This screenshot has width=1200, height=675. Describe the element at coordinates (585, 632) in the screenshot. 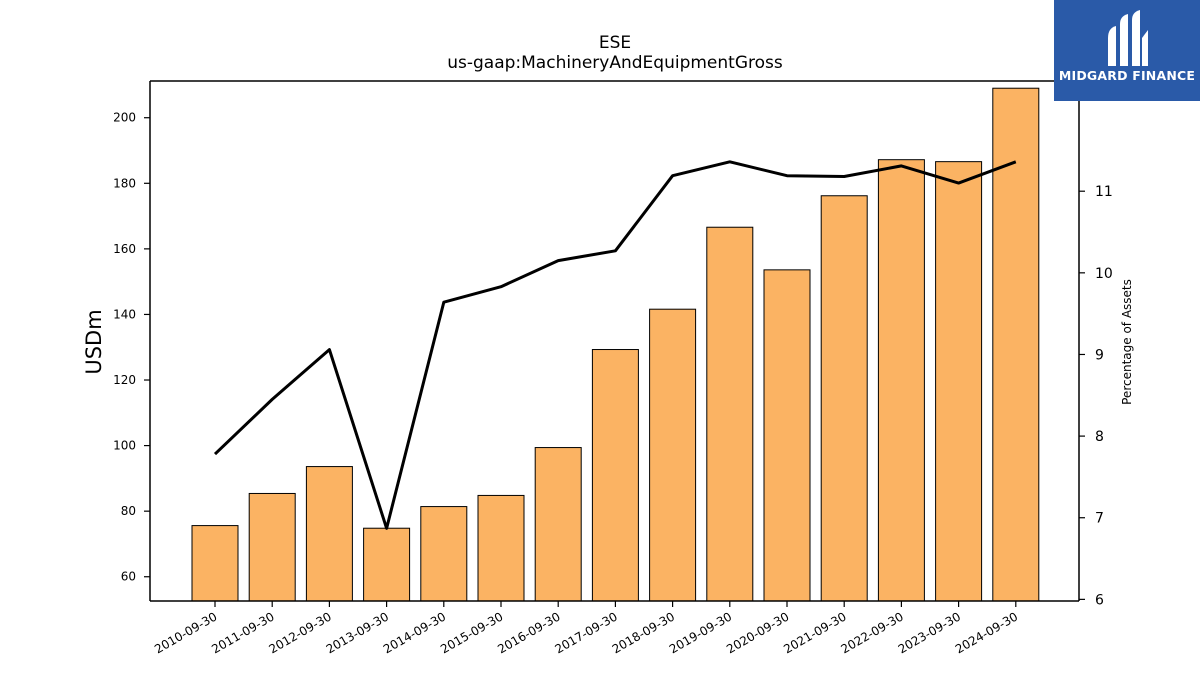

I see `x-tick-label: 2017-09-30` at that location.